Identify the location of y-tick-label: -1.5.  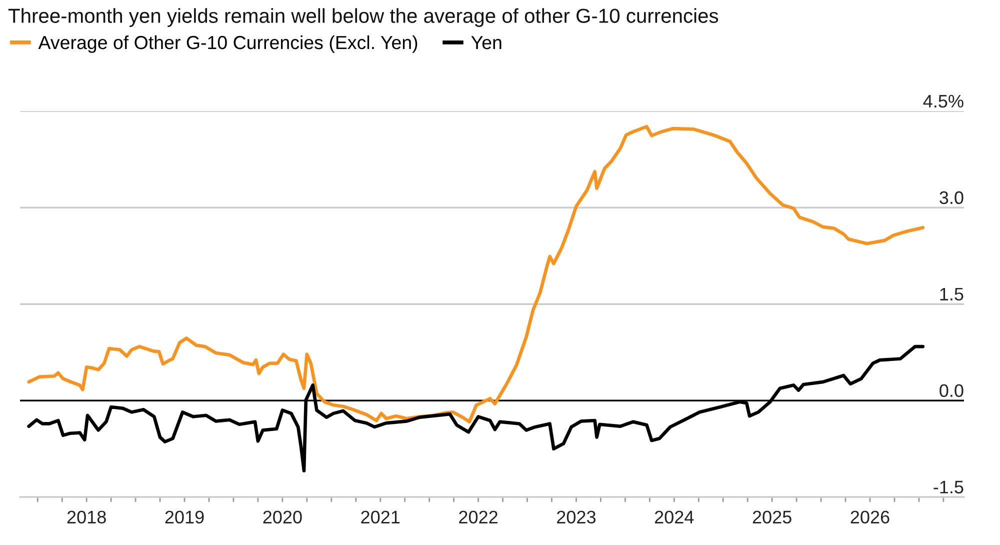
(949, 487).